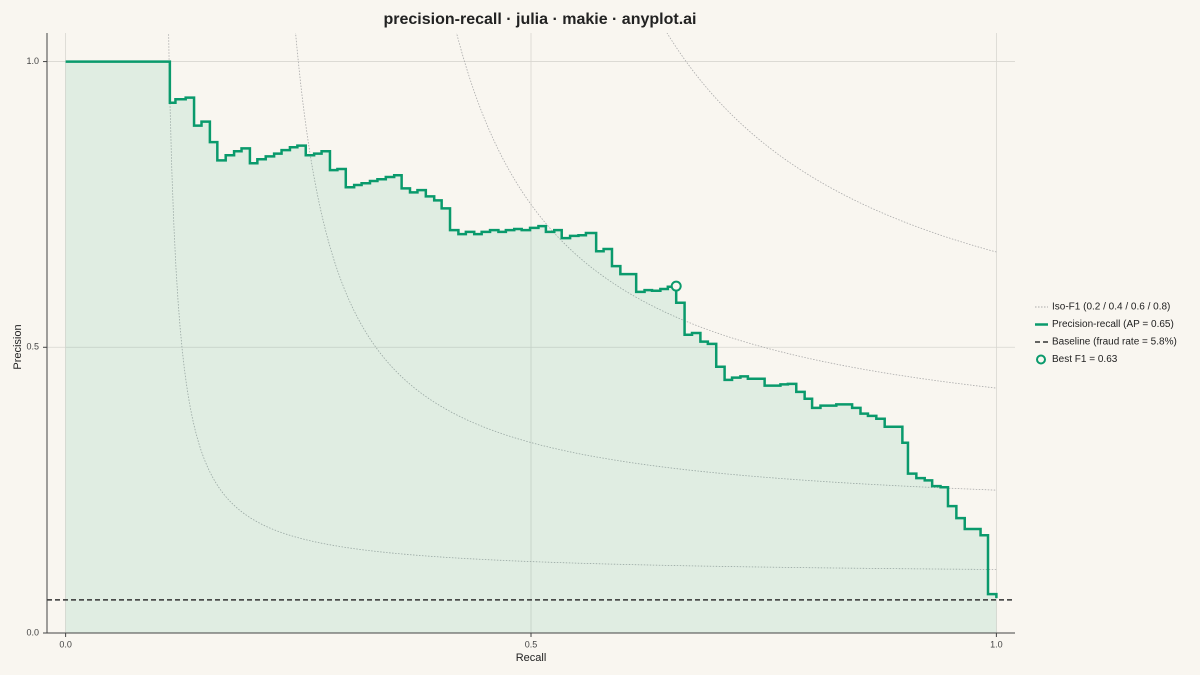  Describe the element at coordinates (65, 644) in the screenshot. I see `x-tick-label: 0.0` at that location.